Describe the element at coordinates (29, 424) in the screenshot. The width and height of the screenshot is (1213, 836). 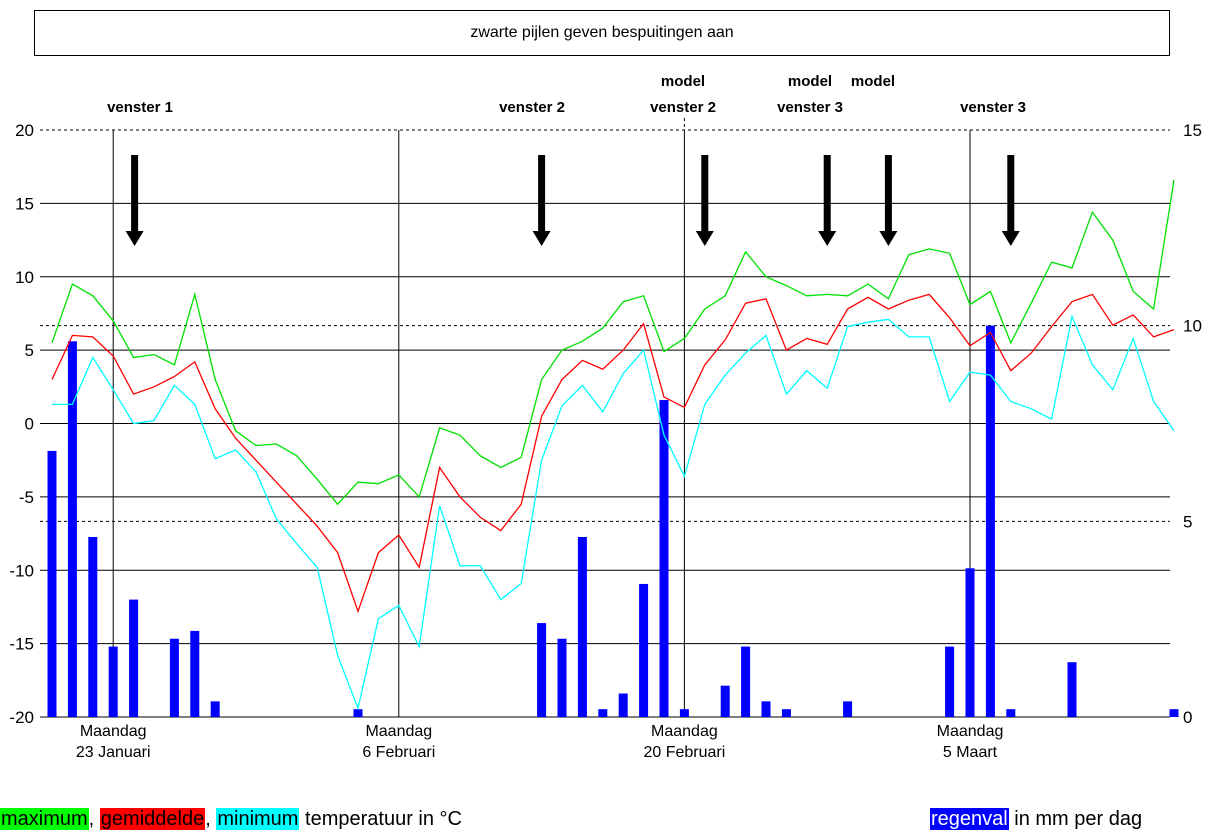
I see `y-left-tick-label: 0` at that location.